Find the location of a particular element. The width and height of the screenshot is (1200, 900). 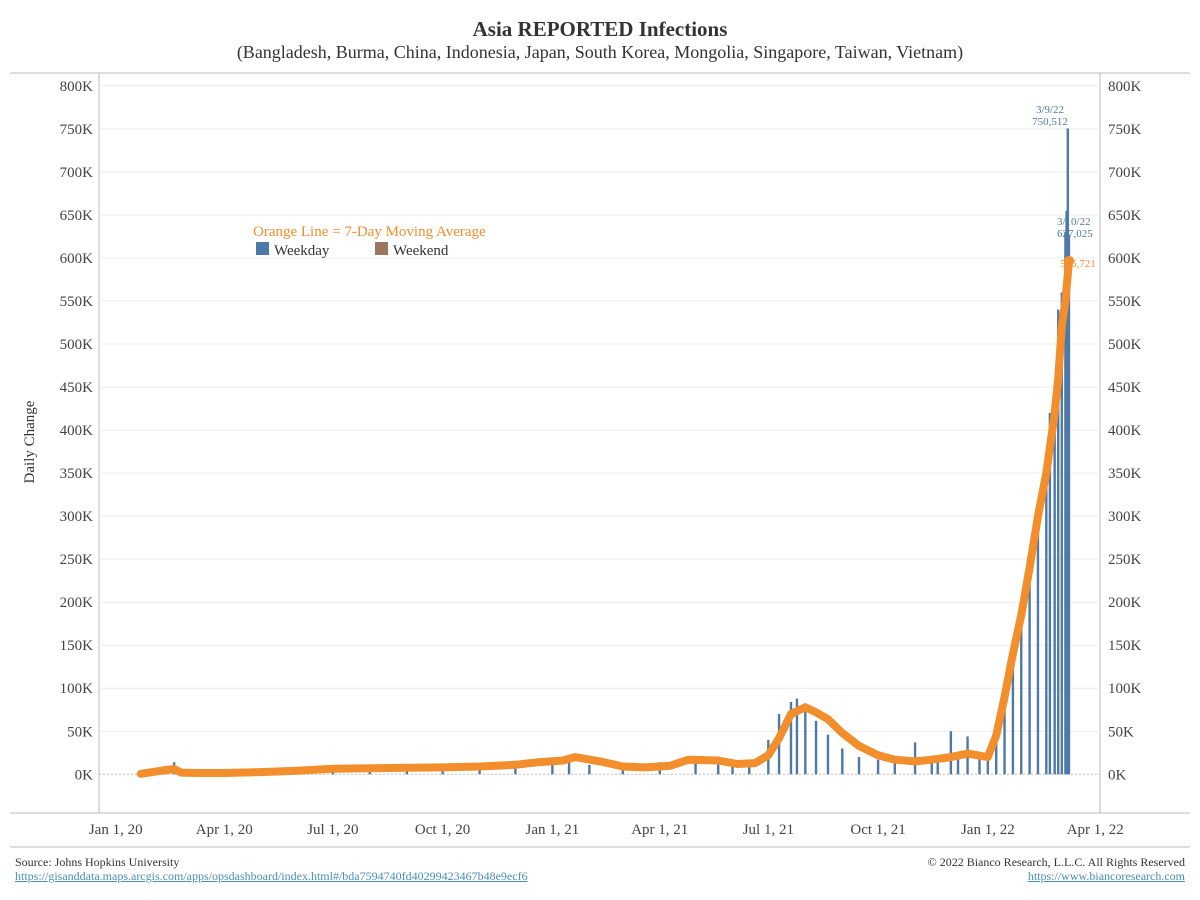

y-tick-label-left: 450K is located at coordinates (77, 388).